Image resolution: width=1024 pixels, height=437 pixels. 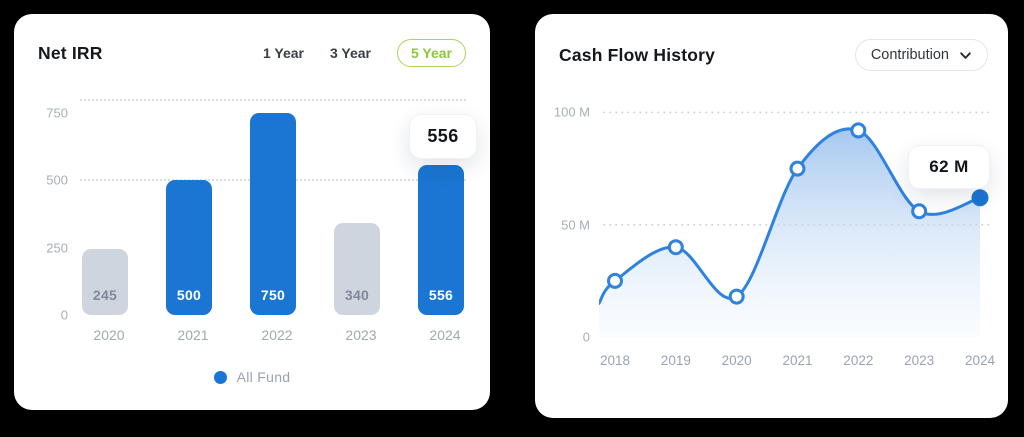 I want to click on net-irr-header: Net IRR 1 Year 3 Year 5 Year, so click(x=252, y=53).